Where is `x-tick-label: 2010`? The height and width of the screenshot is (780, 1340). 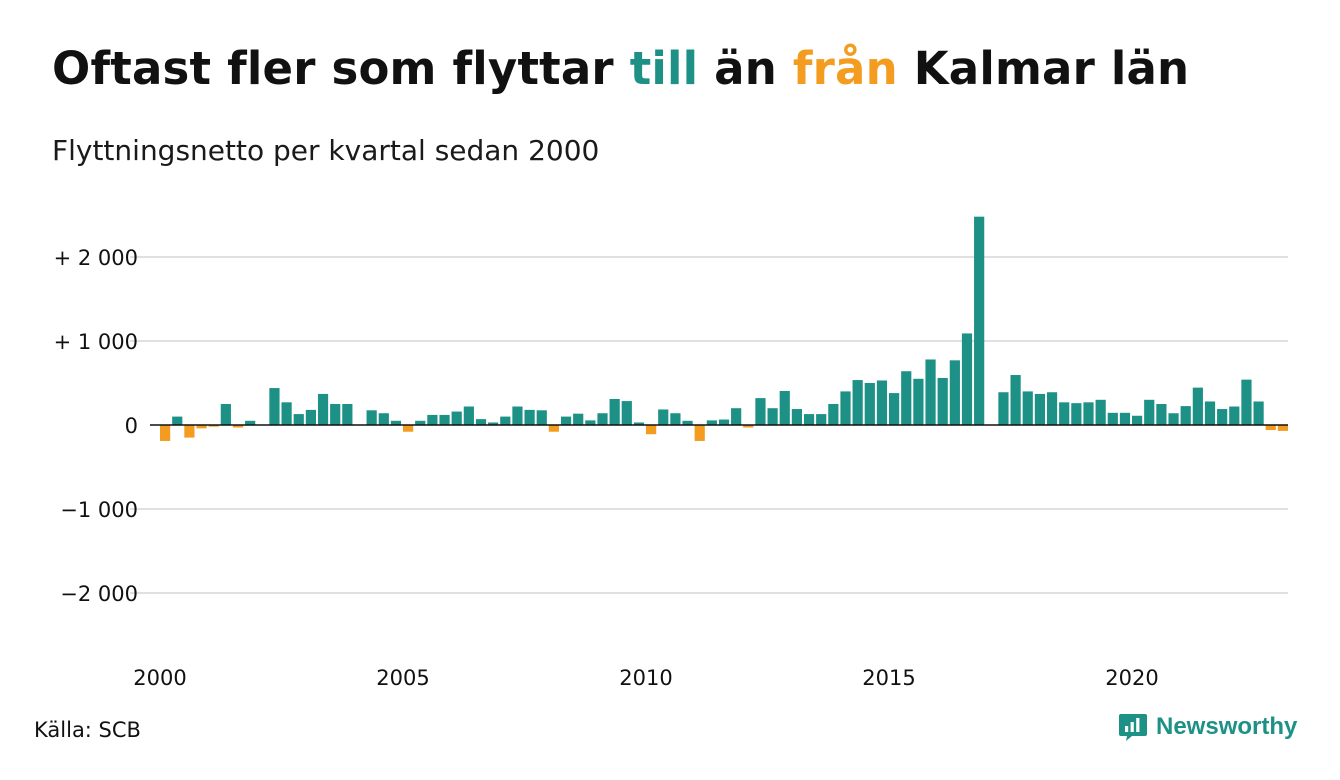 x-tick-label: 2010 is located at coordinates (645, 678).